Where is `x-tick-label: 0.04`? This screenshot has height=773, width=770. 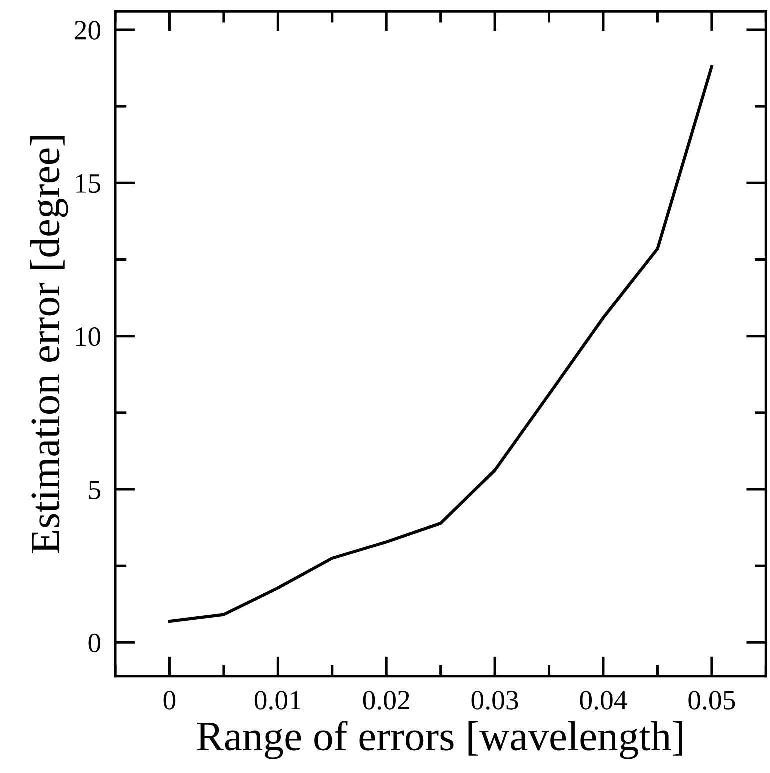
x-tick-label: 0.04 is located at coordinates (604, 700).